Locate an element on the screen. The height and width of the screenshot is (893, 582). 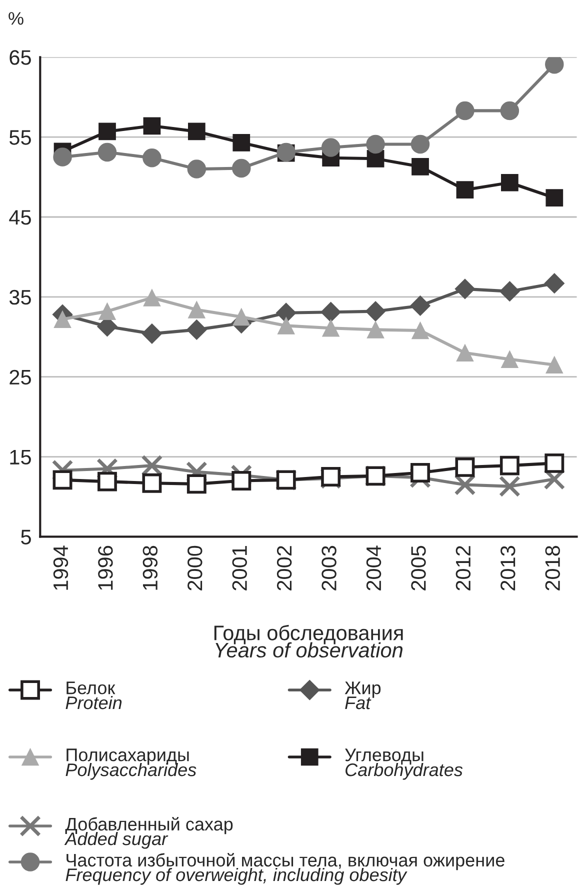
y-tick-label: 65 is located at coordinates (20, 57).